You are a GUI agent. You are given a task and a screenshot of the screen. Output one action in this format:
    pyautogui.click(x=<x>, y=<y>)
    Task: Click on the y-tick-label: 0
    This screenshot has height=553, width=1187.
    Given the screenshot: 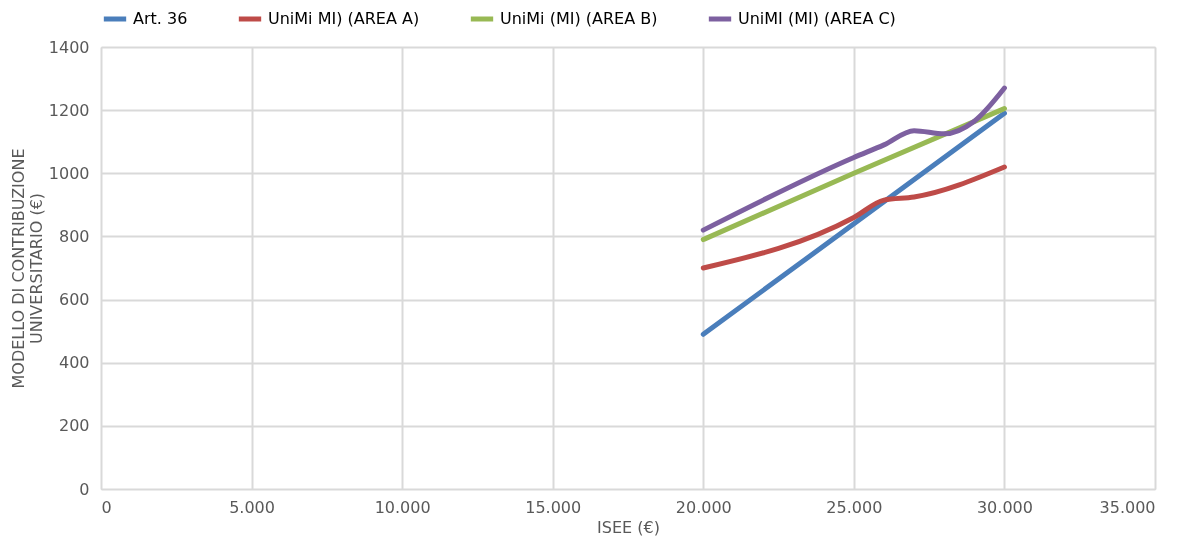 What is the action you would take?
    pyautogui.click(x=84, y=489)
    